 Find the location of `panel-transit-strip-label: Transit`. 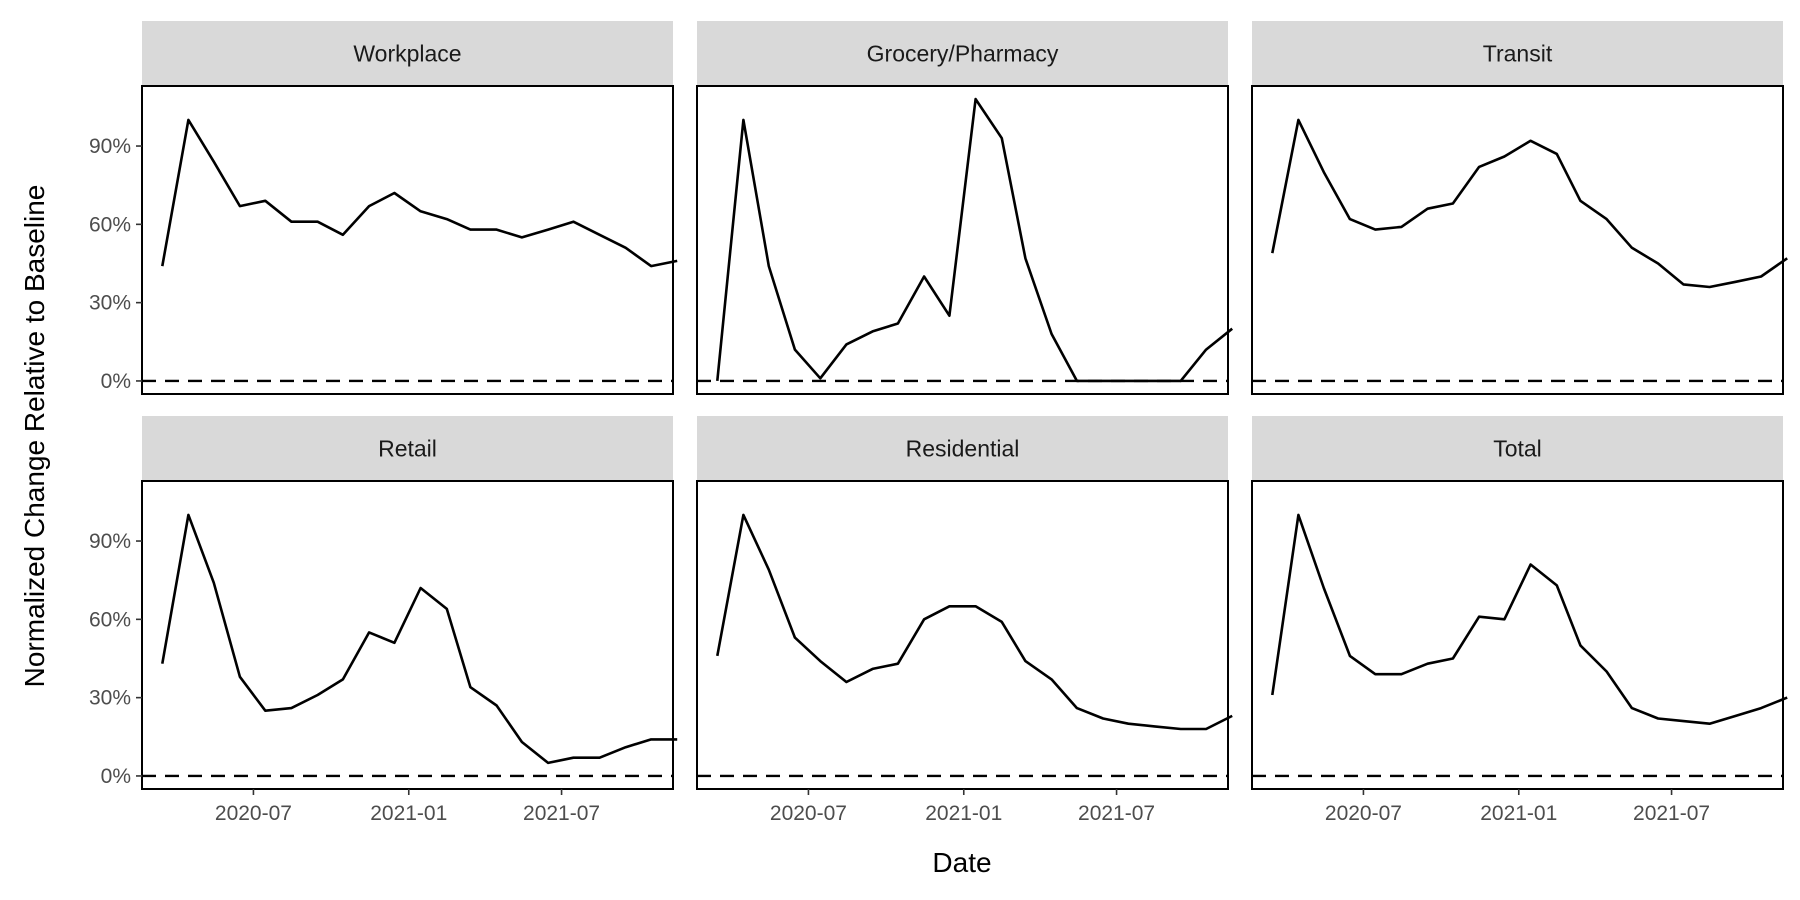

panel-transit-strip-label: Transit is located at coordinates (1518, 54).